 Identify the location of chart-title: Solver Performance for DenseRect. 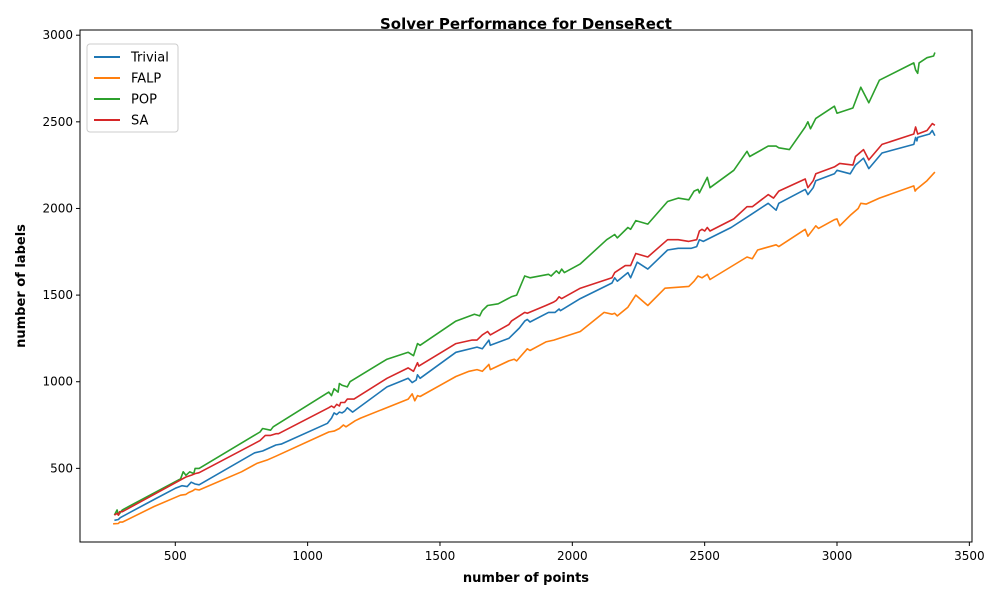
(526, 24).